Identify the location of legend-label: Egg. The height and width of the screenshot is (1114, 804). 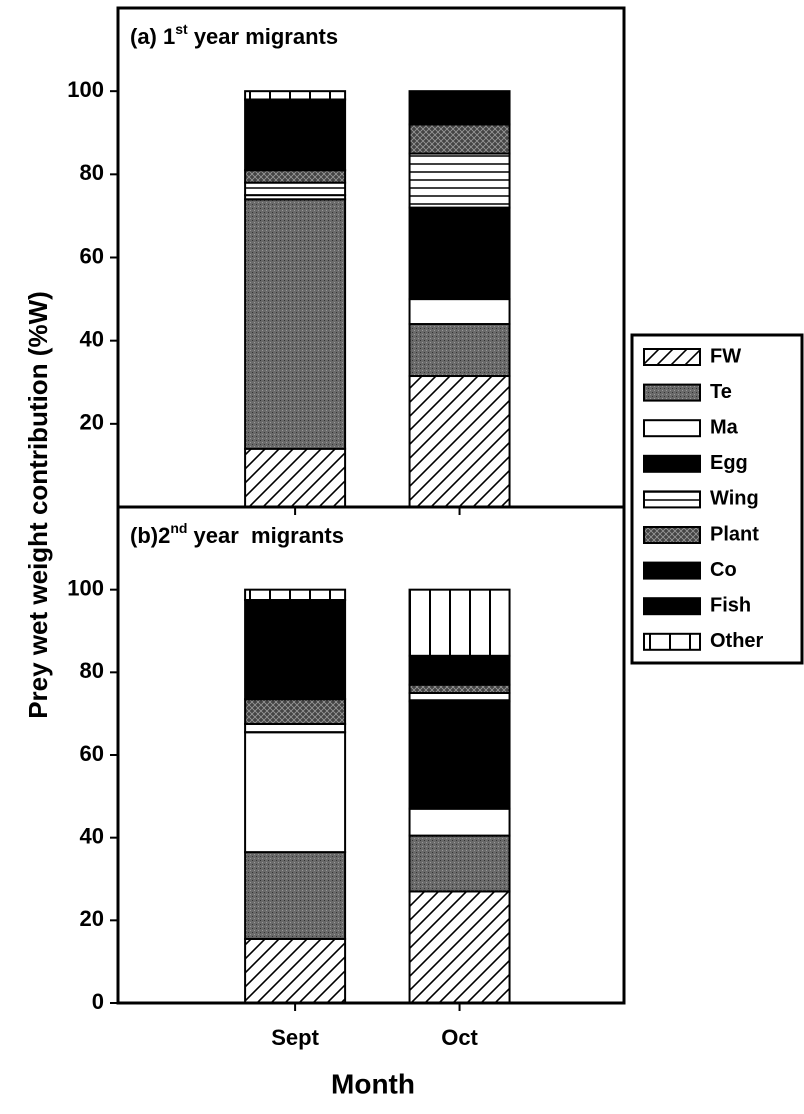
(729, 463).